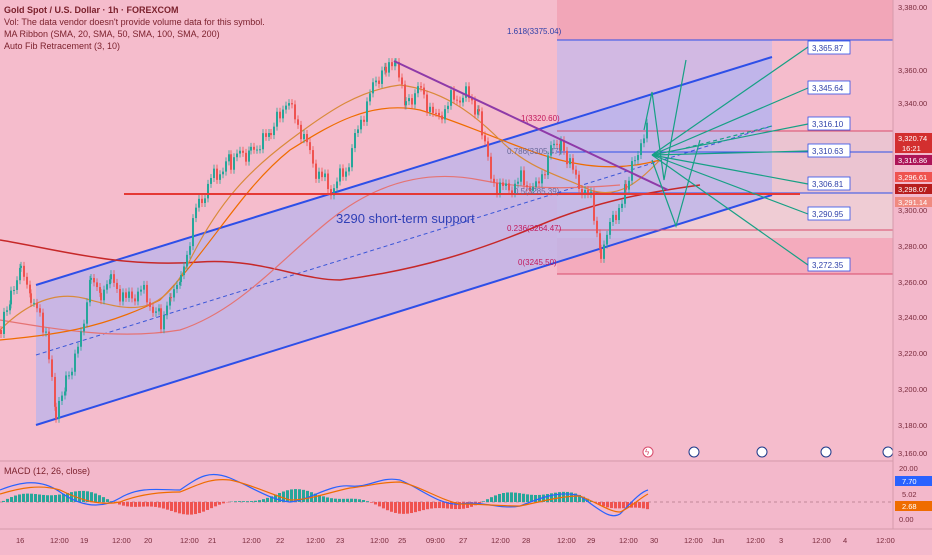  Describe the element at coordinates (134, 10) in the screenshot. I see `symbol-title: Gold Spot / U.S. Dollar · 1h · FOREXCOM` at that location.